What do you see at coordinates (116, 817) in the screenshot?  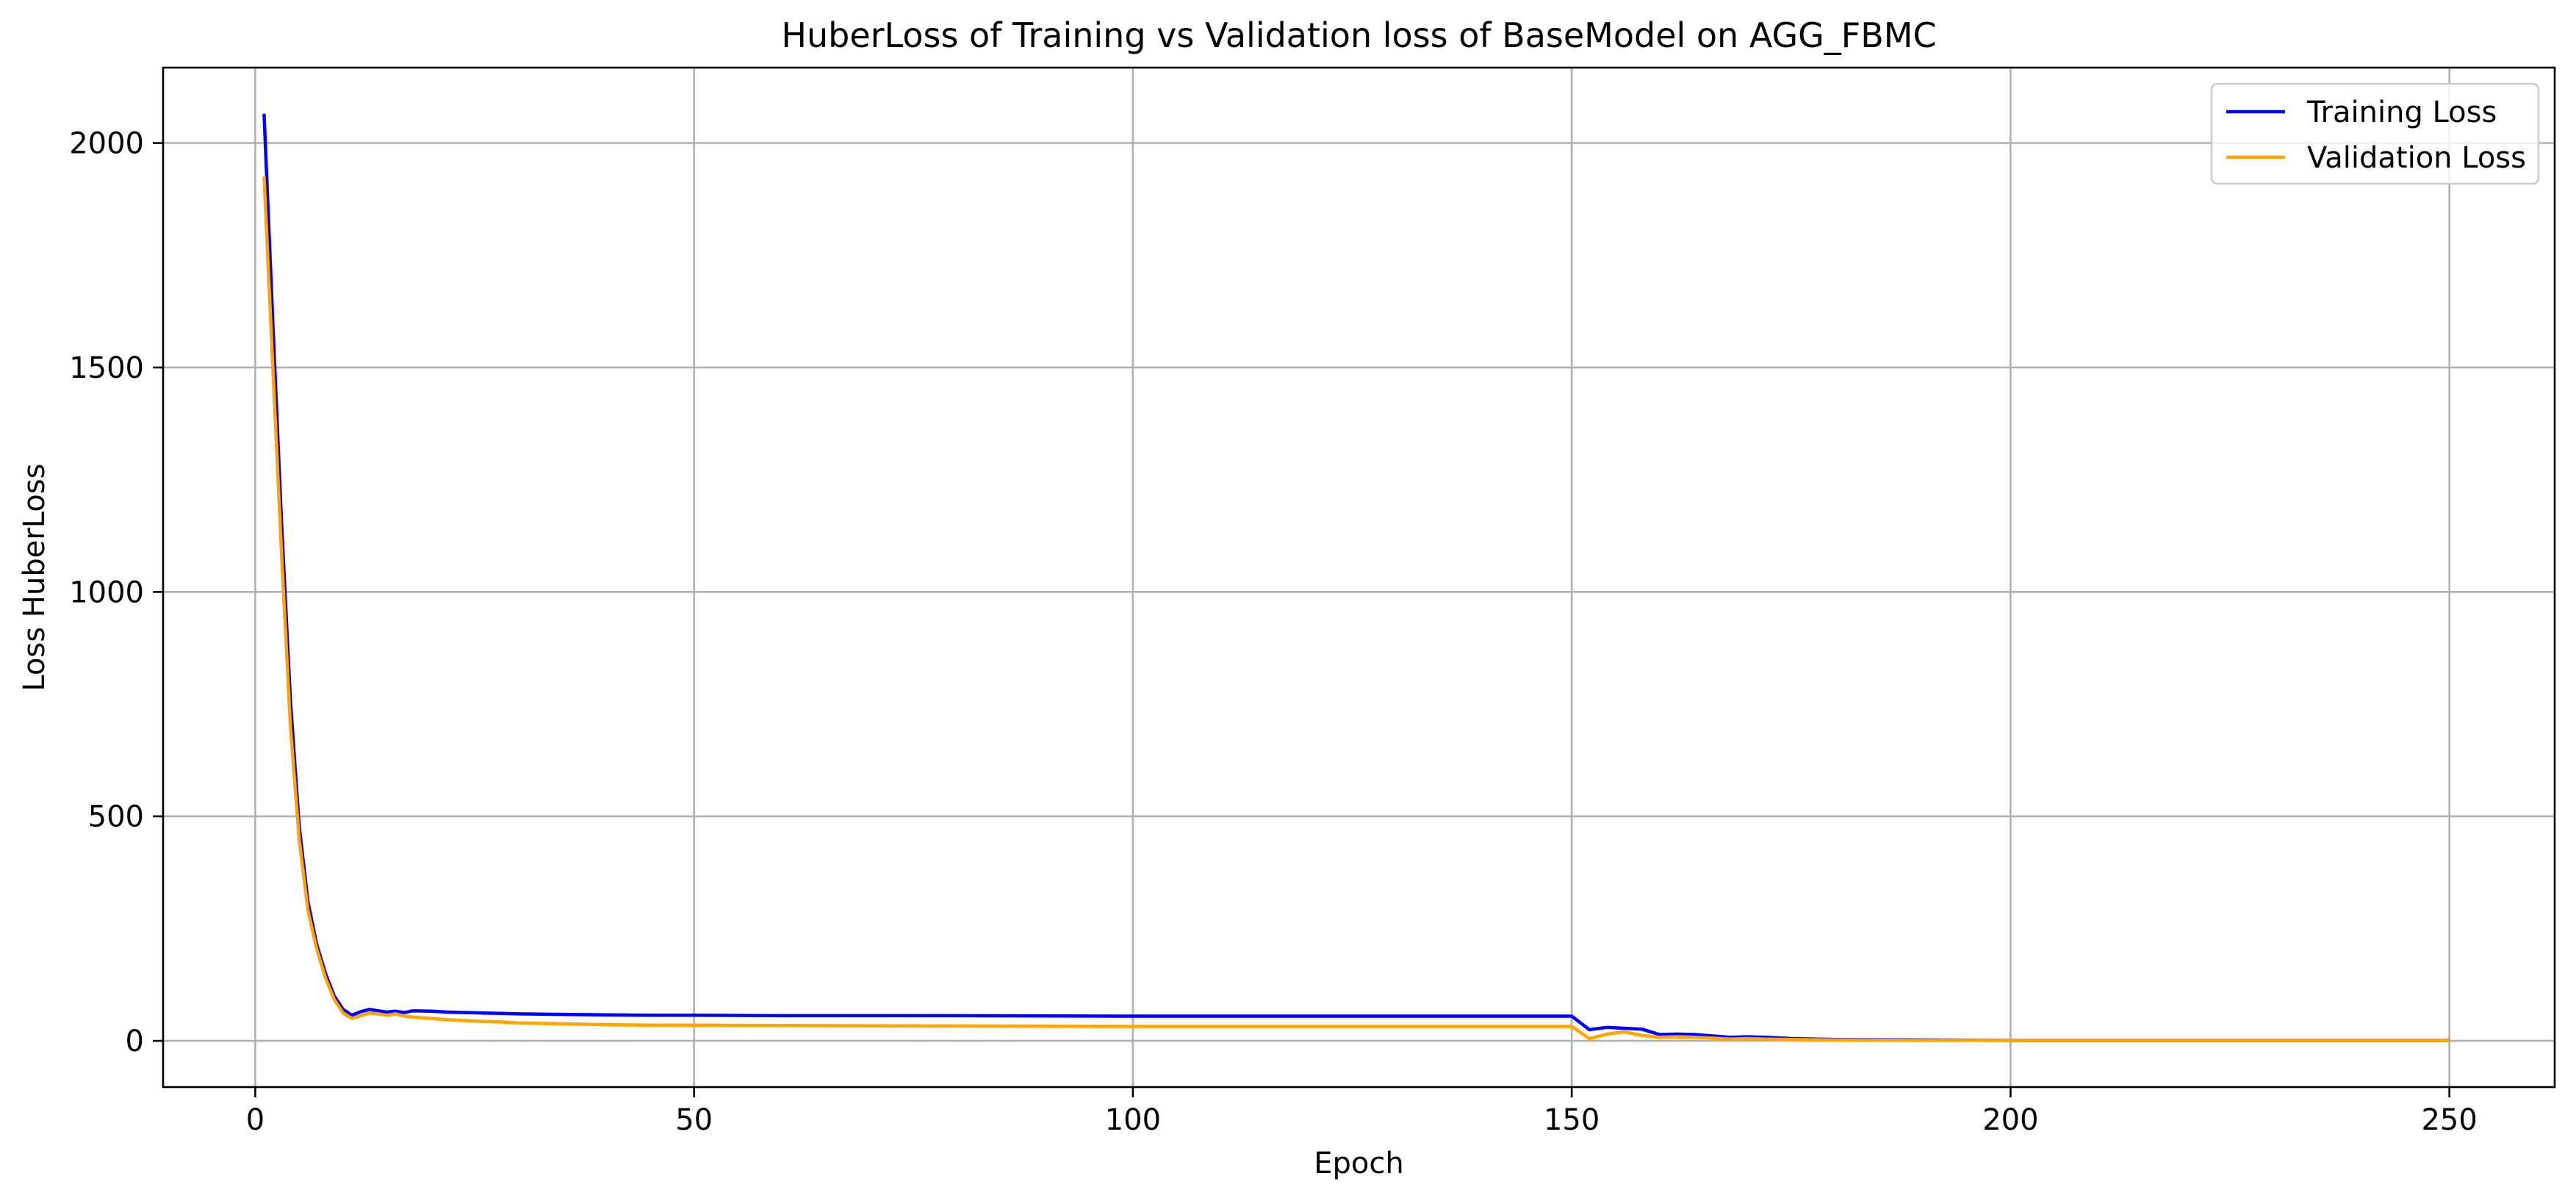 I see `y-tick-label: 500` at bounding box center [116, 817].